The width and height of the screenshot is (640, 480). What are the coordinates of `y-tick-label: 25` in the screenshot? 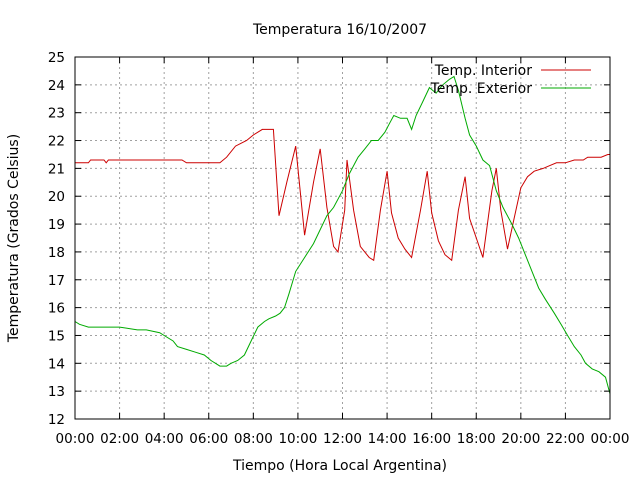 It's located at (56, 58).